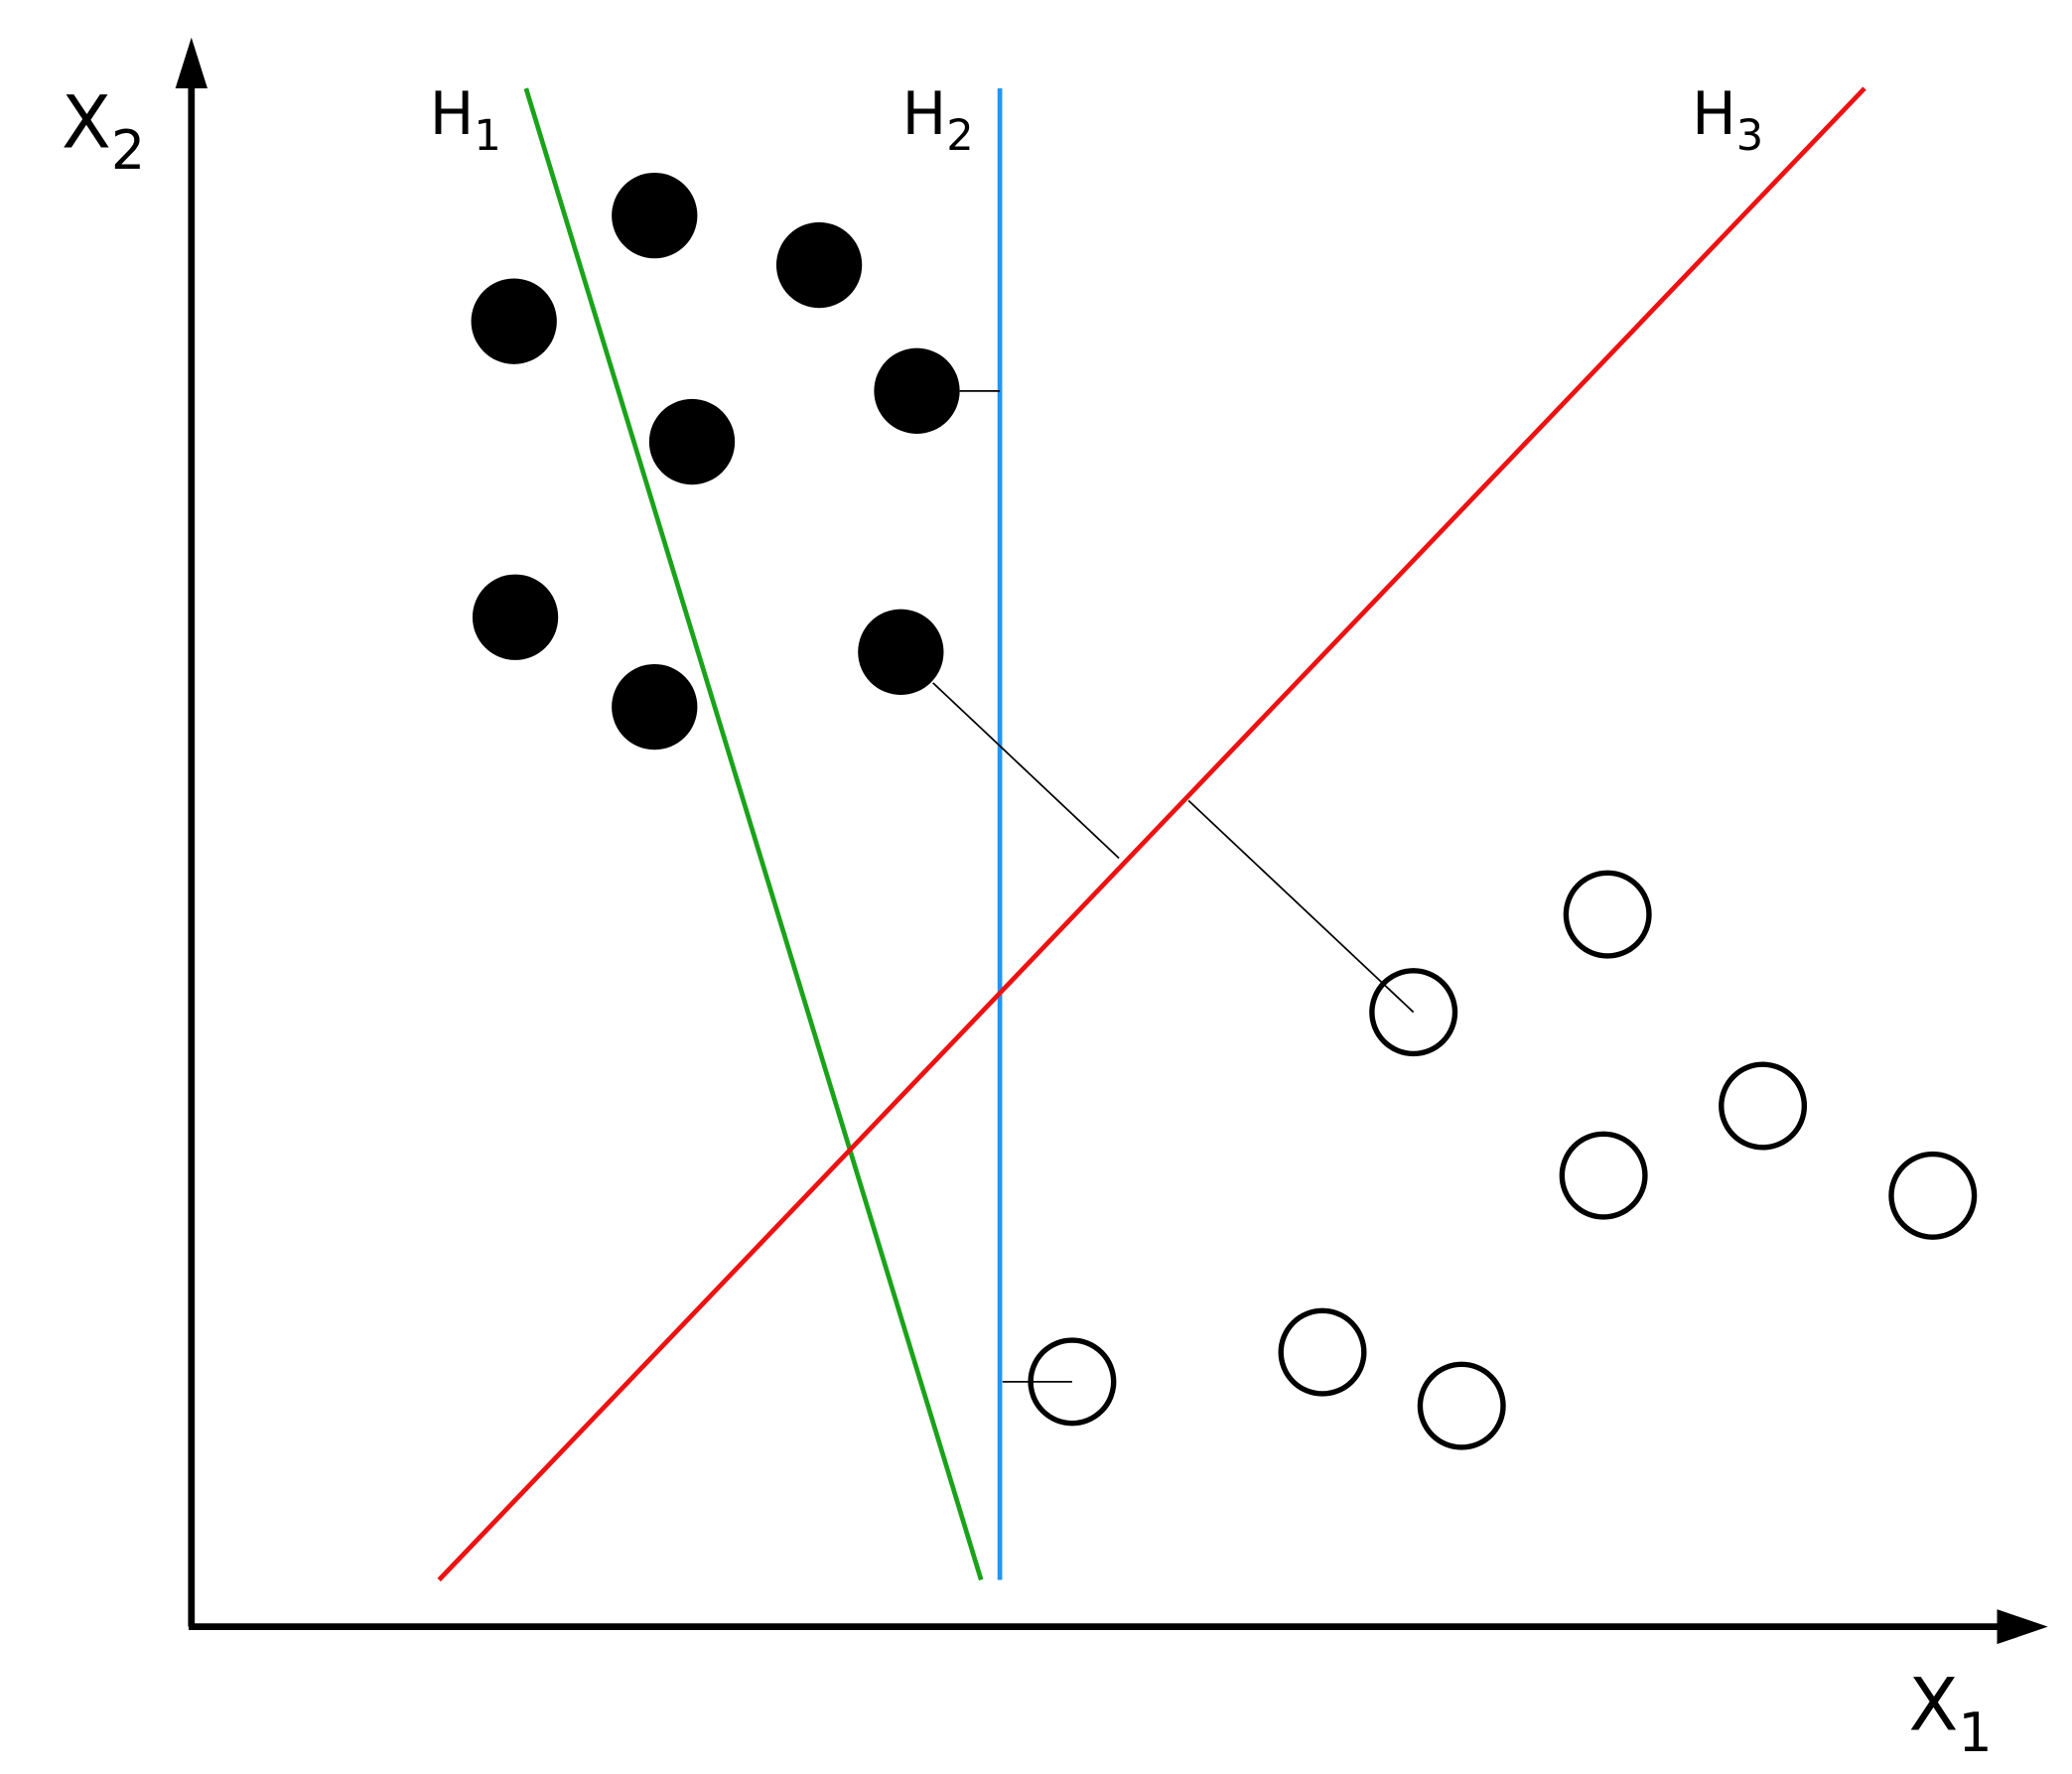 The height and width of the screenshot is (1774, 2072). I want to click on x-axis-arrow, so click(2022, 1627).